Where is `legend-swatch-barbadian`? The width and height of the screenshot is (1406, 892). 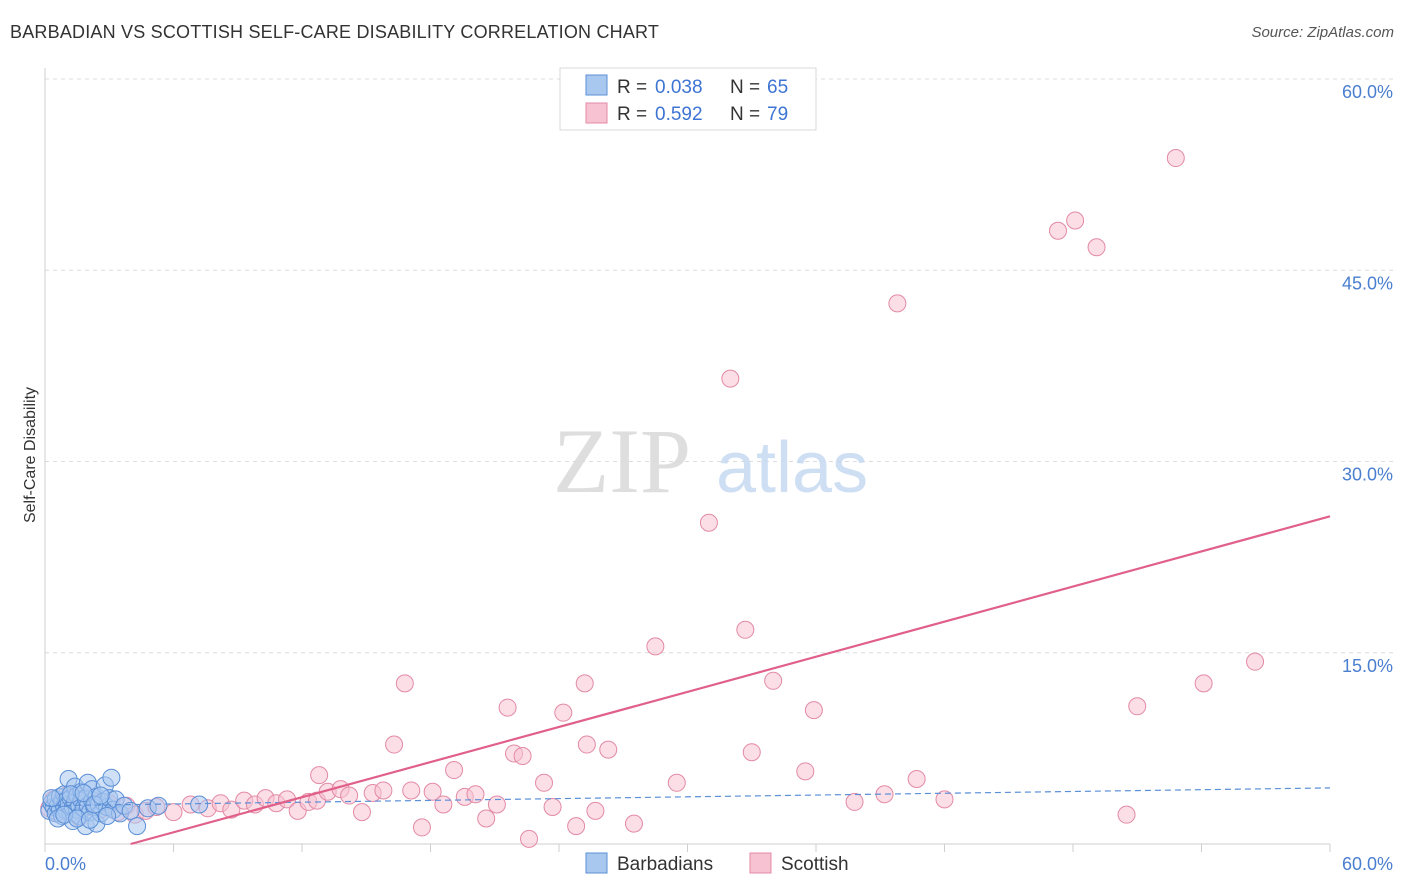 legend-swatch-barbadian is located at coordinates (596, 85).